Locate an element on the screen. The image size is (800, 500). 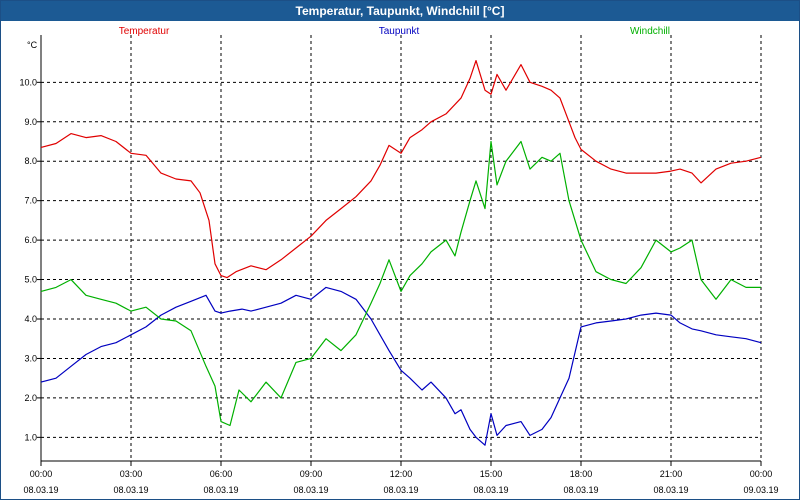
y-axis-label: °C is located at coordinates (32, 45).